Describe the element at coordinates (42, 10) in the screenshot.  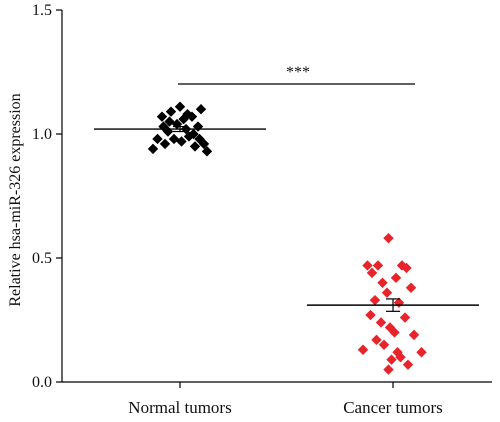
I see `y-tick-label: 1.5` at that location.